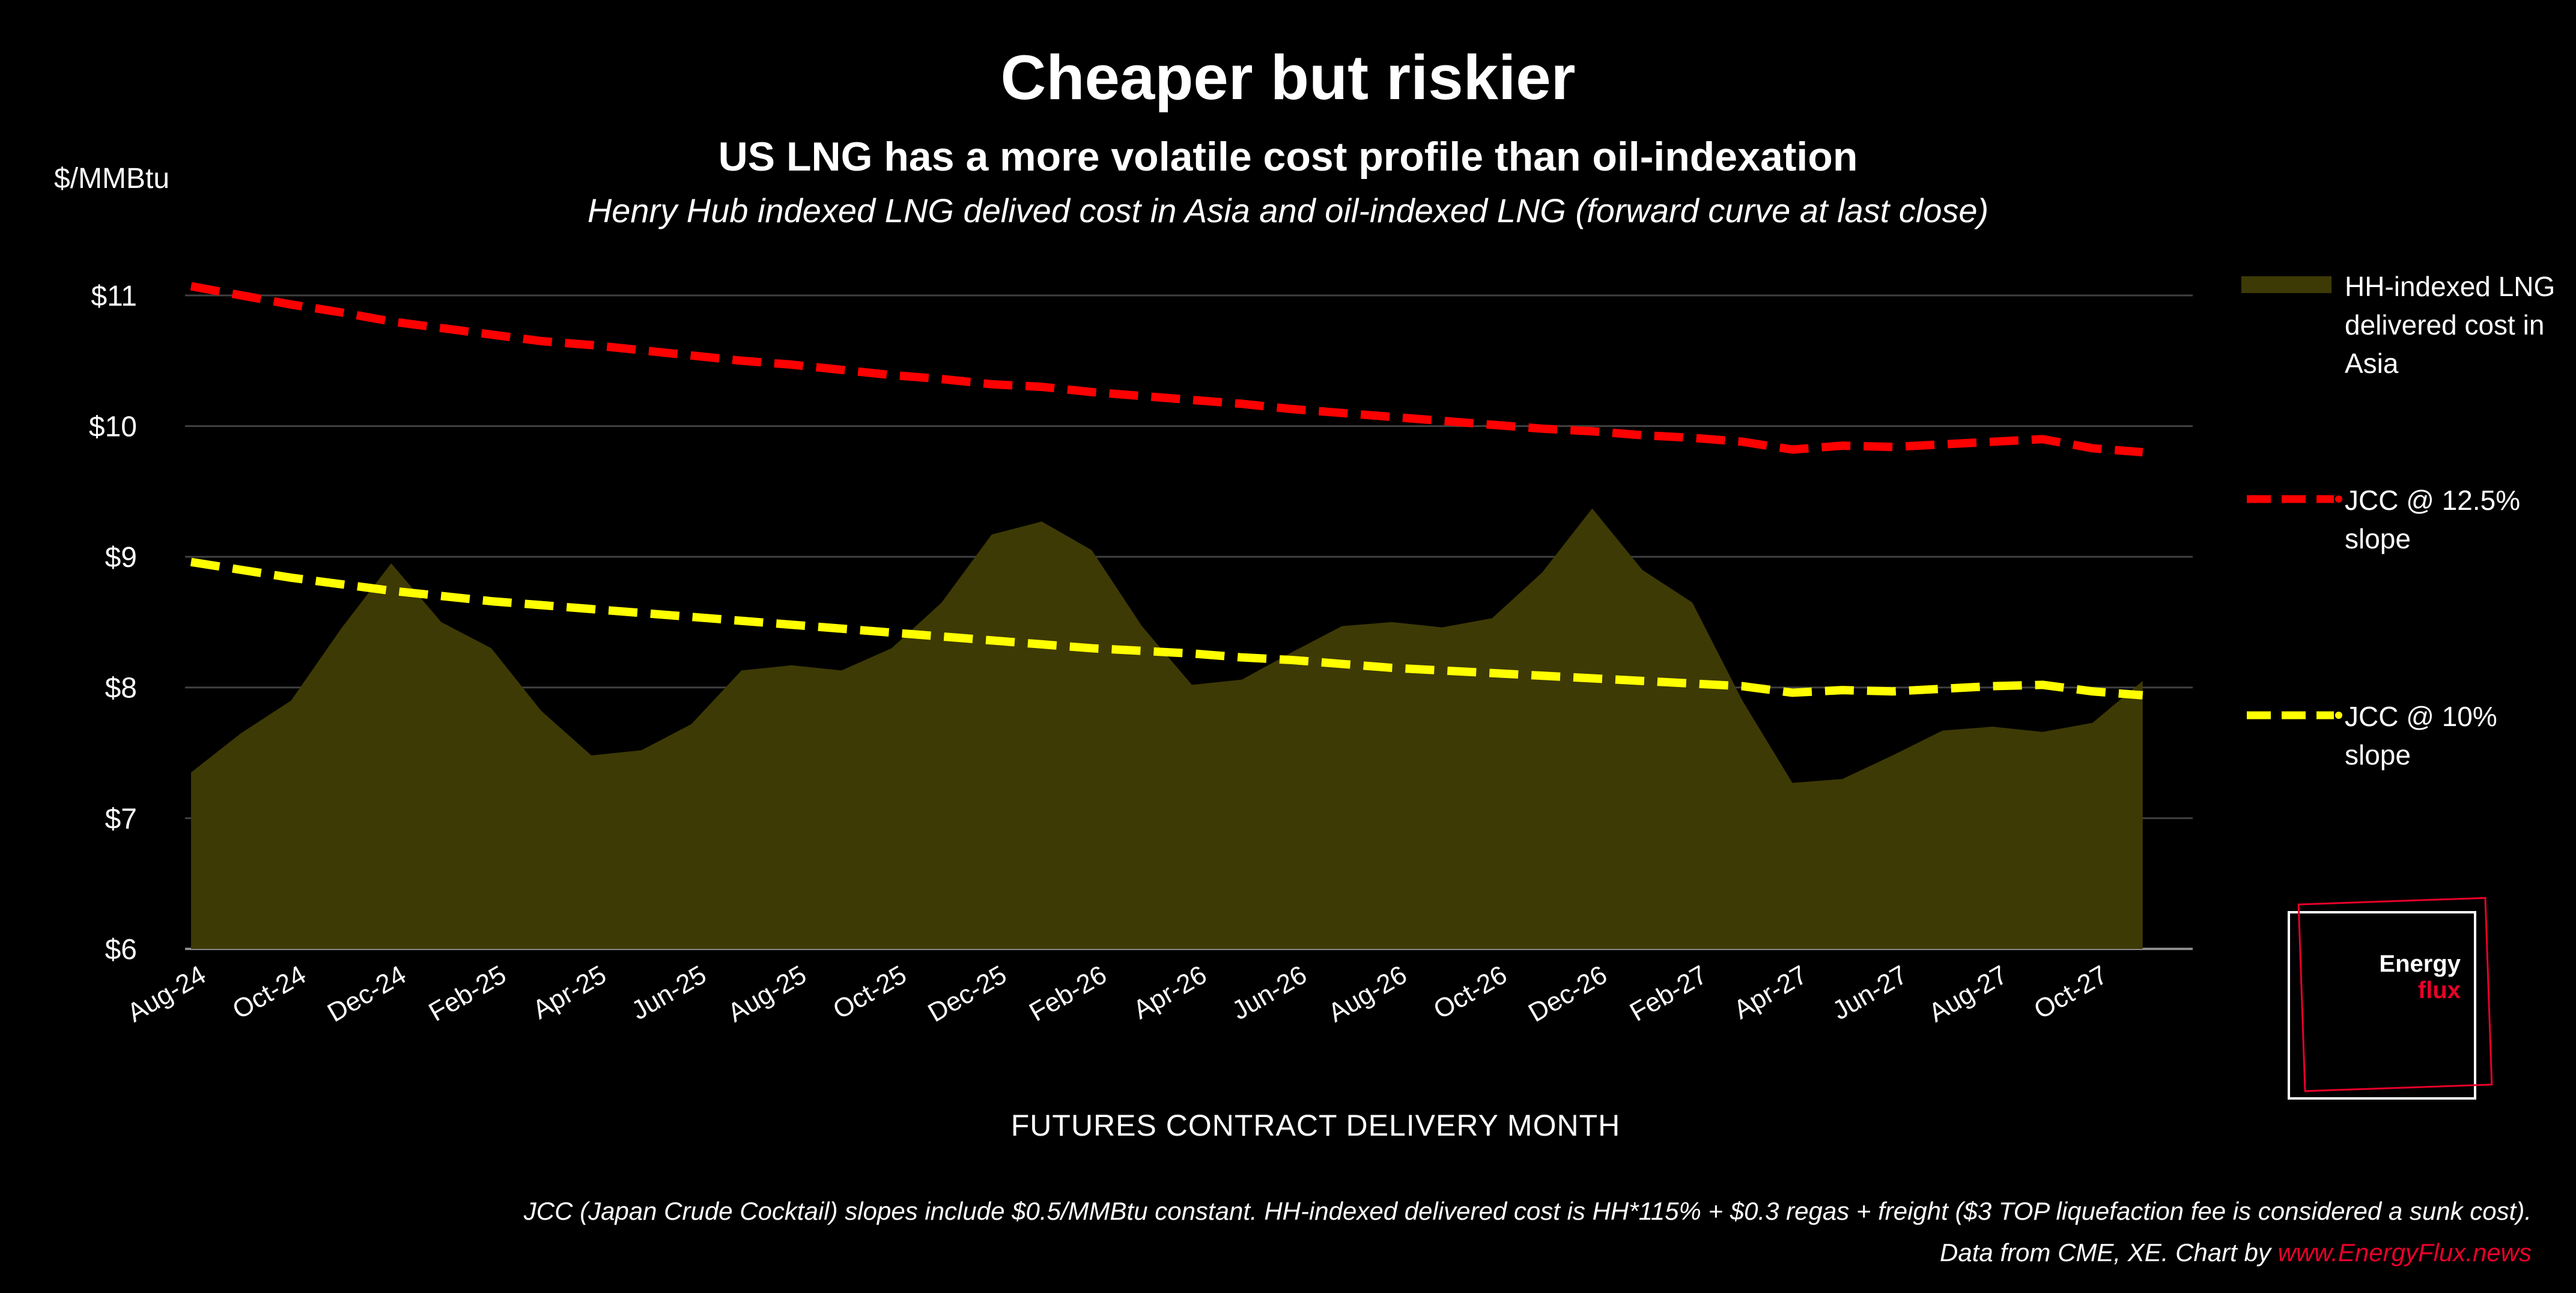 The width and height of the screenshot is (2576, 1293). Describe the element at coordinates (269, 992) in the screenshot. I see `x-tick-label: Oct-24` at that location.